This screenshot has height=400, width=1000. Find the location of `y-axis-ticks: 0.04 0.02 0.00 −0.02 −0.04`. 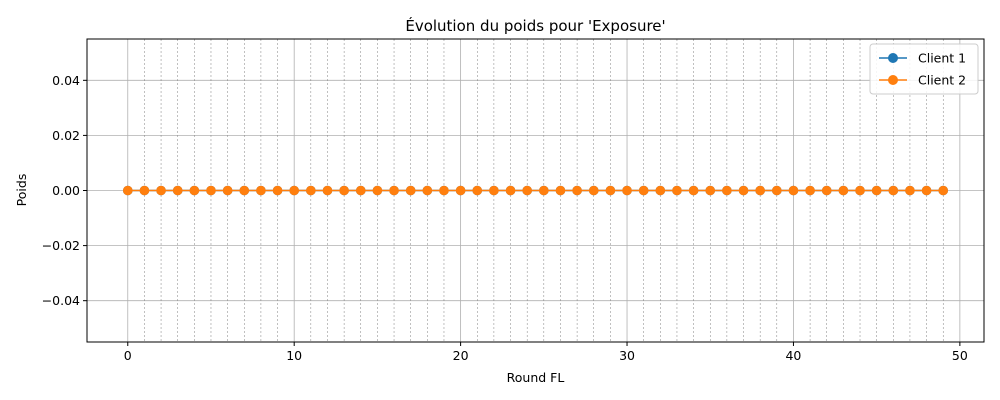

y-axis-ticks: 0.04 0.02 0.00 −0.02 −0.04 is located at coordinates (64, 190).